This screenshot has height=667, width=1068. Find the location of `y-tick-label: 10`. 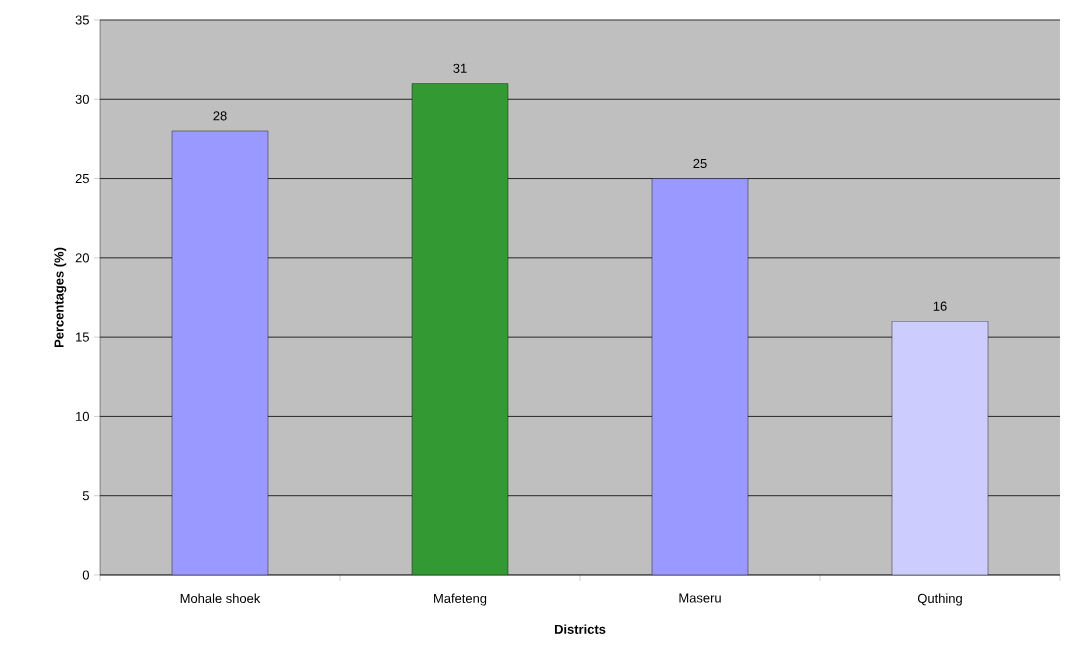

y-tick-label: 10 is located at coordinates (82, 416).